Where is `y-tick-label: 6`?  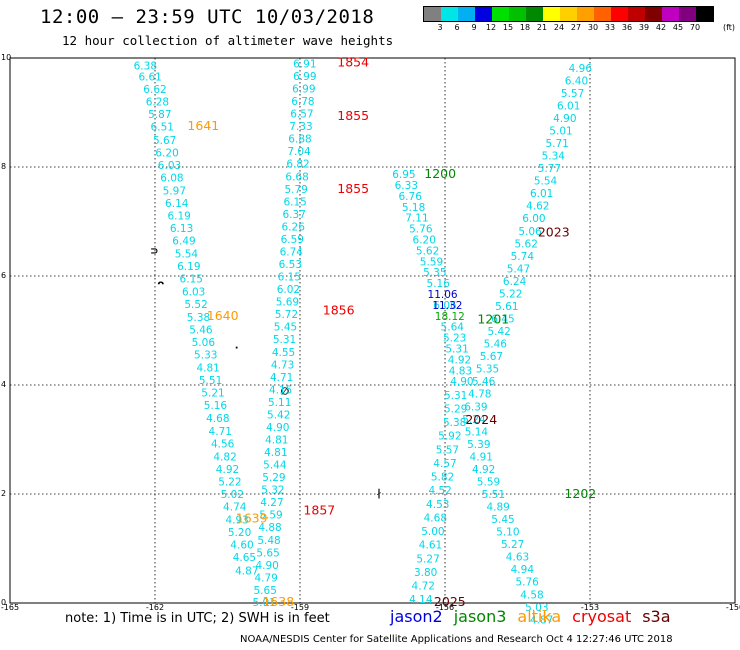 y-tick-label: 6 is located at coordinates (3, 275).